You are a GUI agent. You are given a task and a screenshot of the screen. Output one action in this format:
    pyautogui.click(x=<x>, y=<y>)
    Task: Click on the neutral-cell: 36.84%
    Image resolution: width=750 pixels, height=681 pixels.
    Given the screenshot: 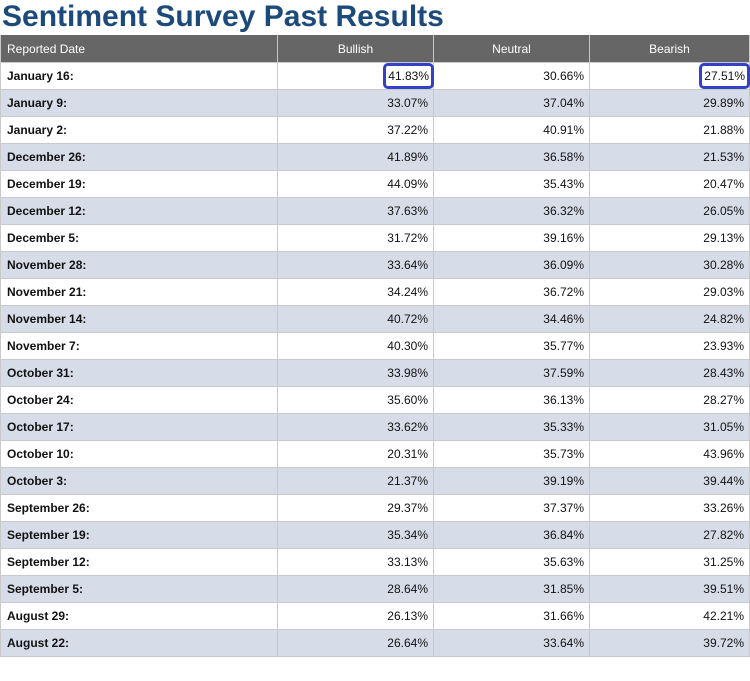 What is the action you would take?
    pyautogui.click(x=511, y=535)
    